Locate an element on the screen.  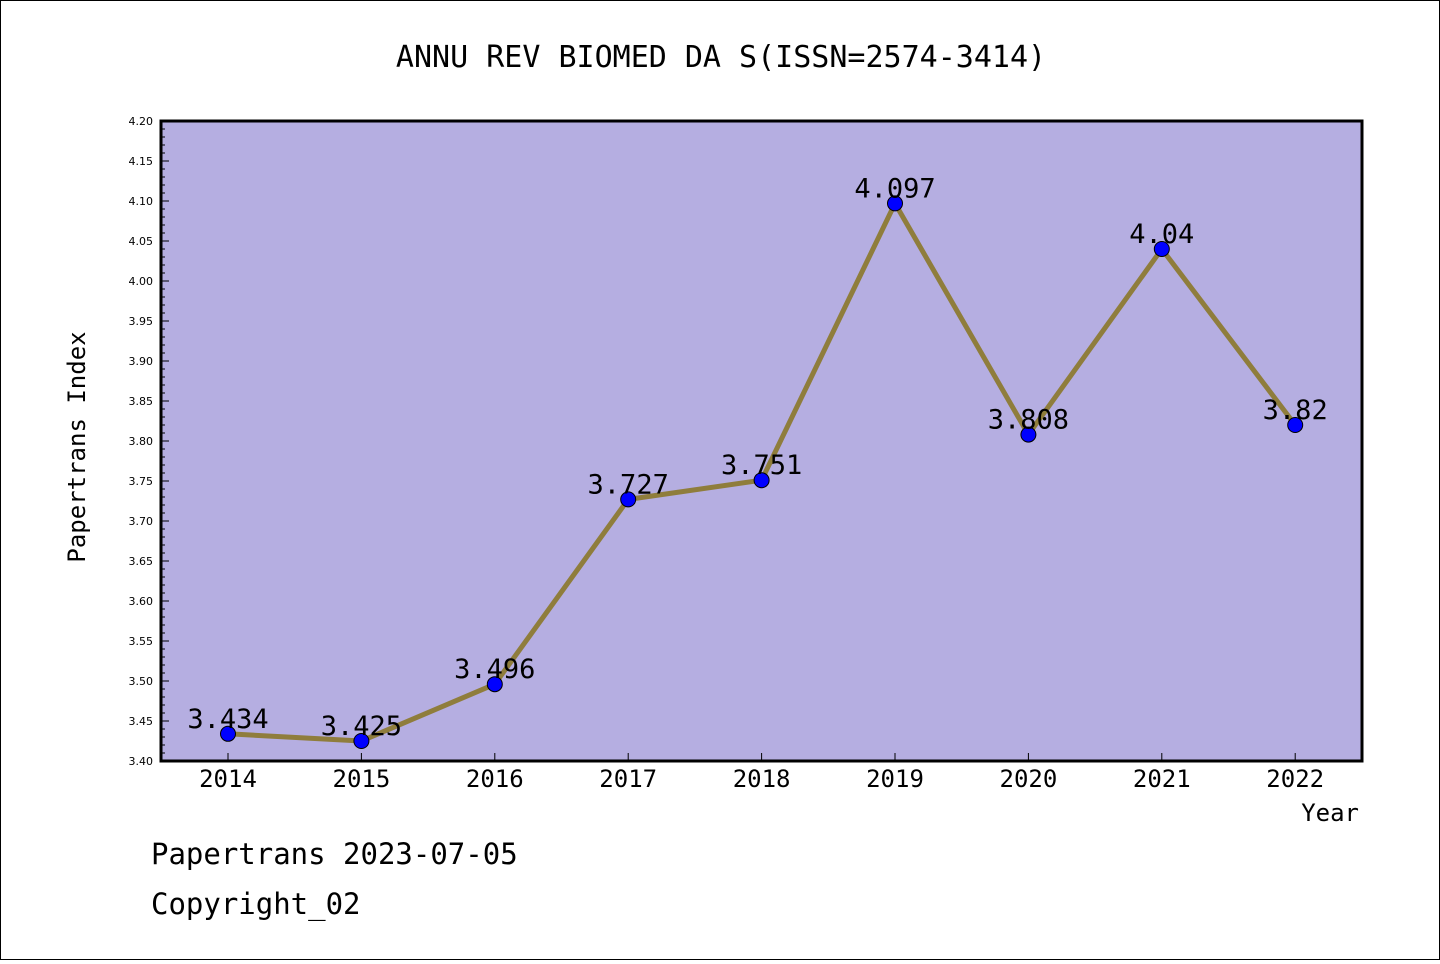
data-label: 3.82 is located at coordinates (1295, 410).